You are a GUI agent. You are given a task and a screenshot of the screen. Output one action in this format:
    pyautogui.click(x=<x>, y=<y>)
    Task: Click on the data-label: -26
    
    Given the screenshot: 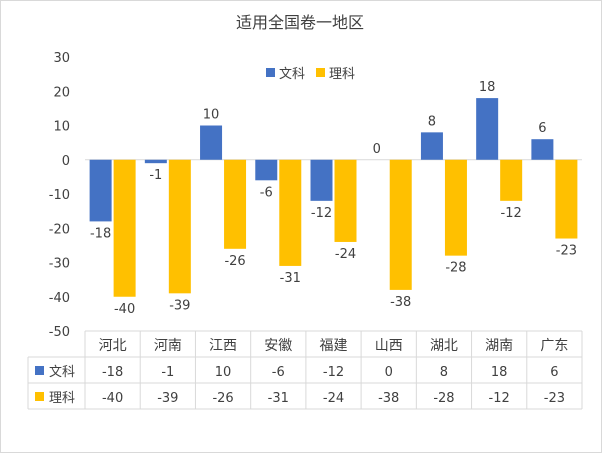 What is the action you would take?
    pyautogui.click(x=234, y=261)
    